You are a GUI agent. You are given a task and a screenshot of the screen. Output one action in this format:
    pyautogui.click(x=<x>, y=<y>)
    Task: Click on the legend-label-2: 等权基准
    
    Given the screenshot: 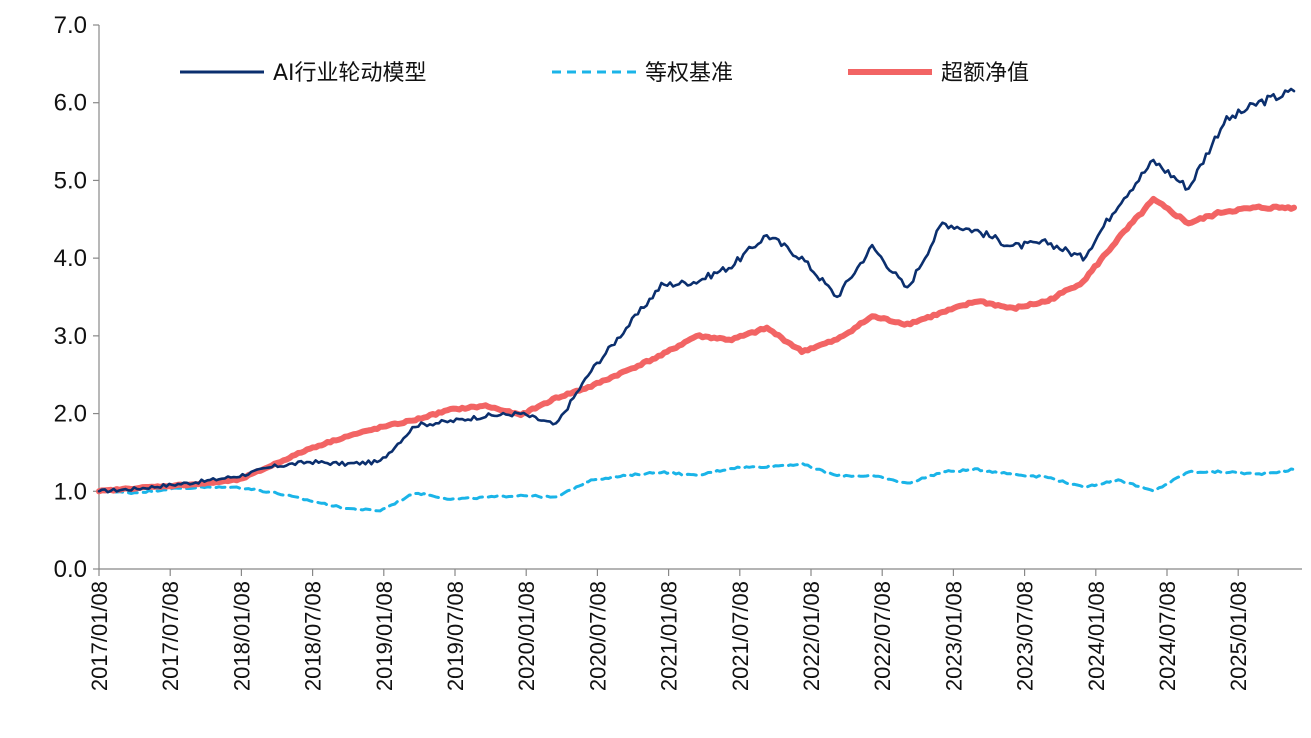 What is the action you would take?
    pyautogui.click(x=689, y=73)
    